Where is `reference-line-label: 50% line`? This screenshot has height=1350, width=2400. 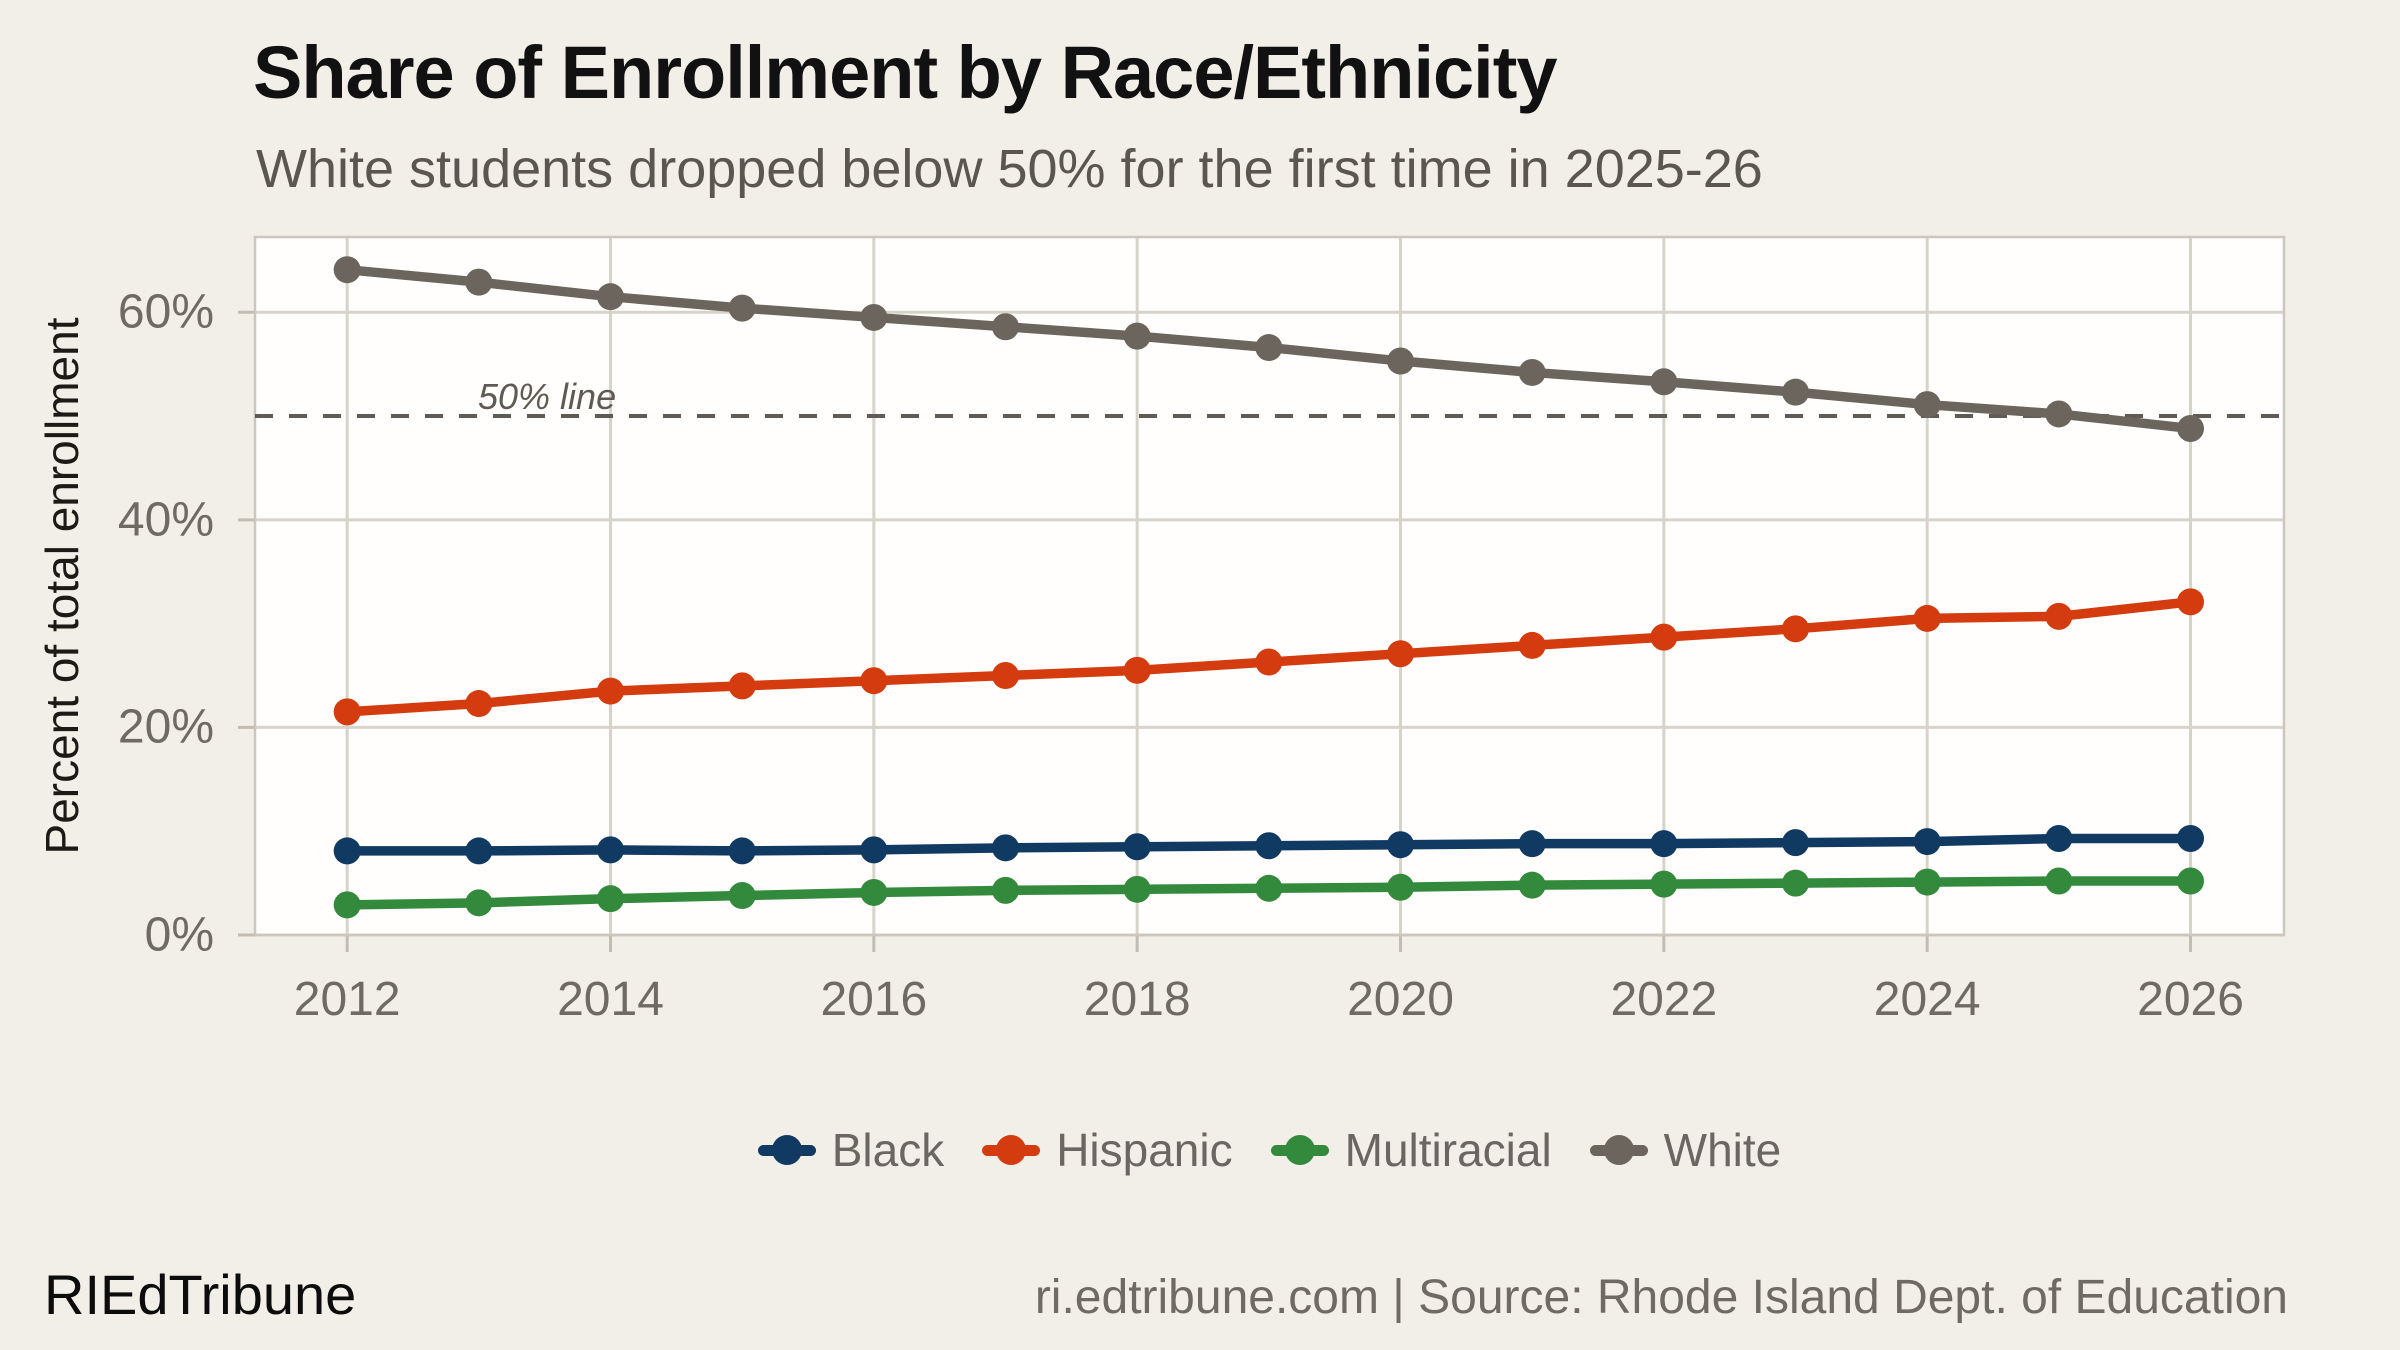 reference-line-label: 50% line is located at coordinates (547, 396).